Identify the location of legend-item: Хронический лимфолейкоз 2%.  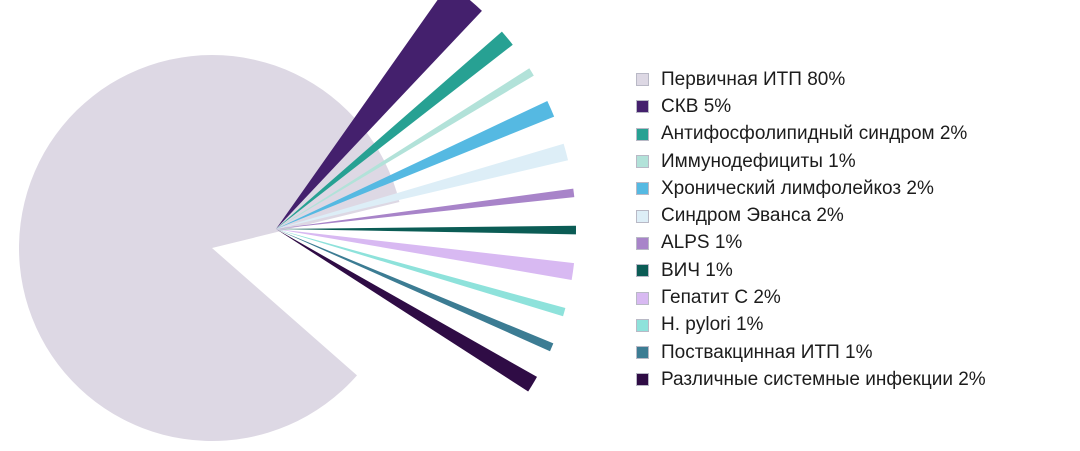
(811, 188).